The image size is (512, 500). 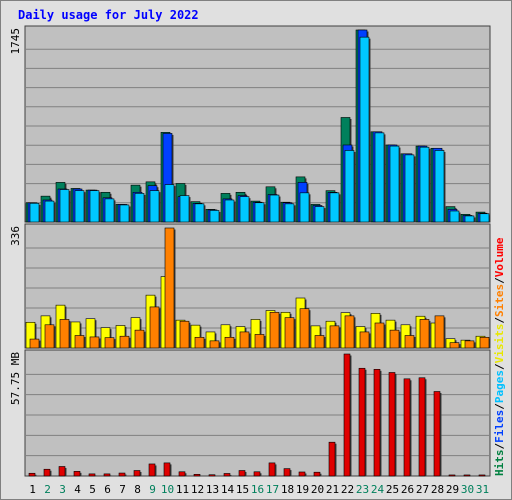 I want to click on legend-entry: Volume, so click(x=499, y=257).